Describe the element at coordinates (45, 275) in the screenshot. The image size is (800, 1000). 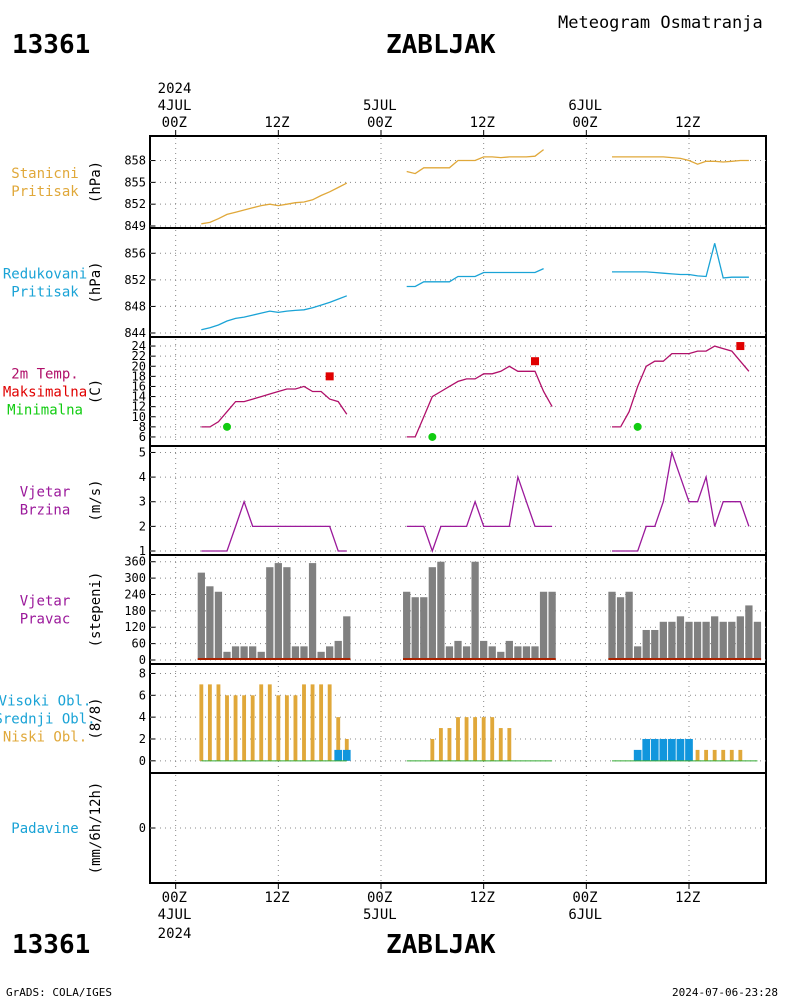
I see `panel-label: Redukovani` at that location.